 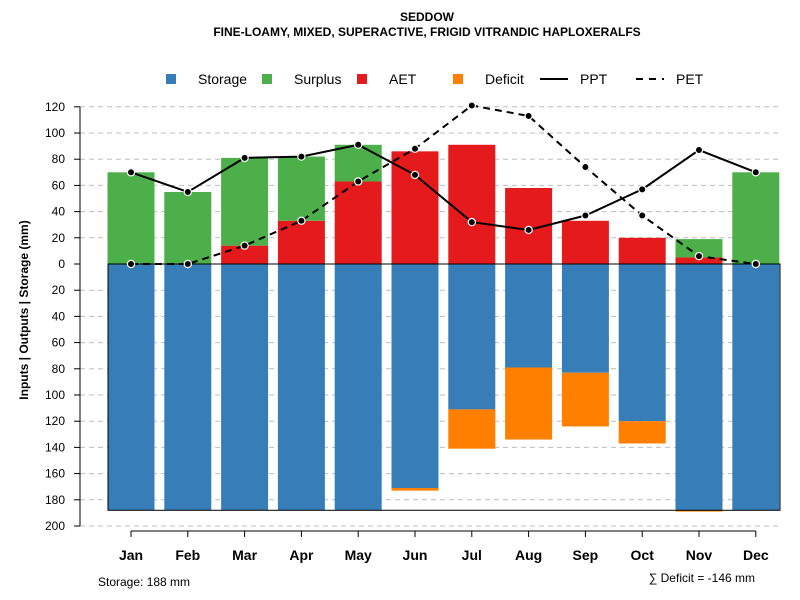 What do you see at coordinates (358, 555) in the screenshot?
I see `month-label-may: May` at bounding box center [358, 555].